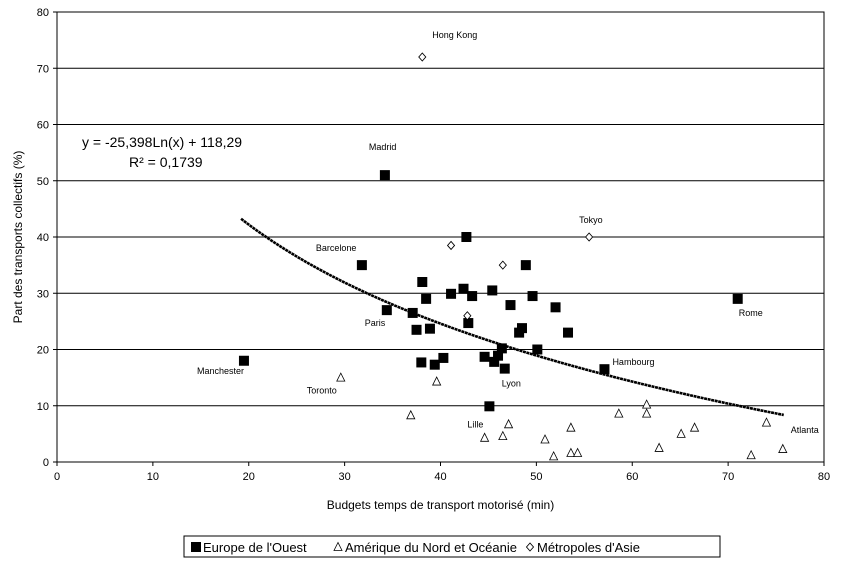  What do you see at coordinates (511, 384) in the screenshot?
I see `city-label: Lyon` at bounding box center [511, 384].